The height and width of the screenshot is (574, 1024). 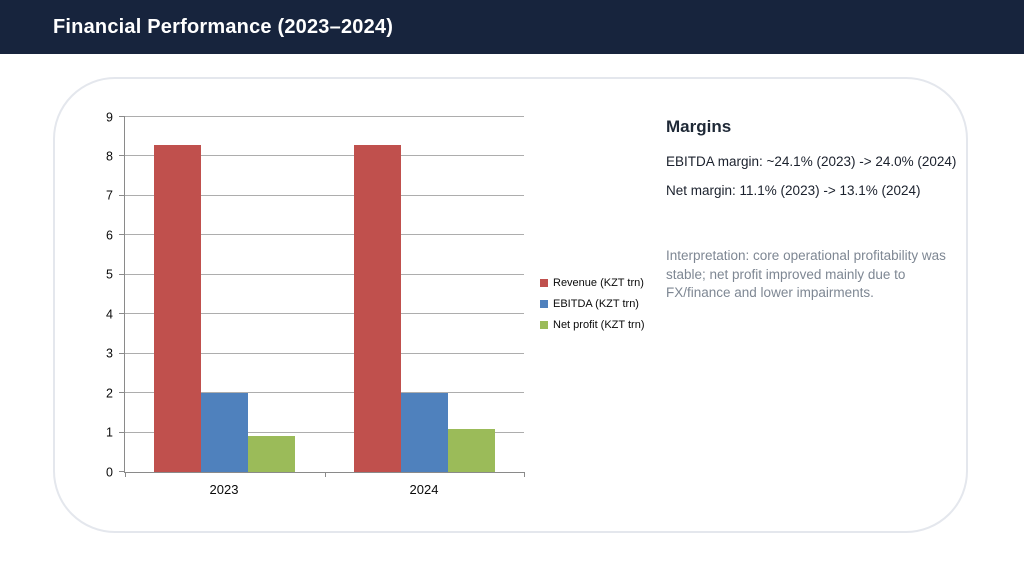 I want to click on bar-ebitda-2023, so click(x=225, y=432).